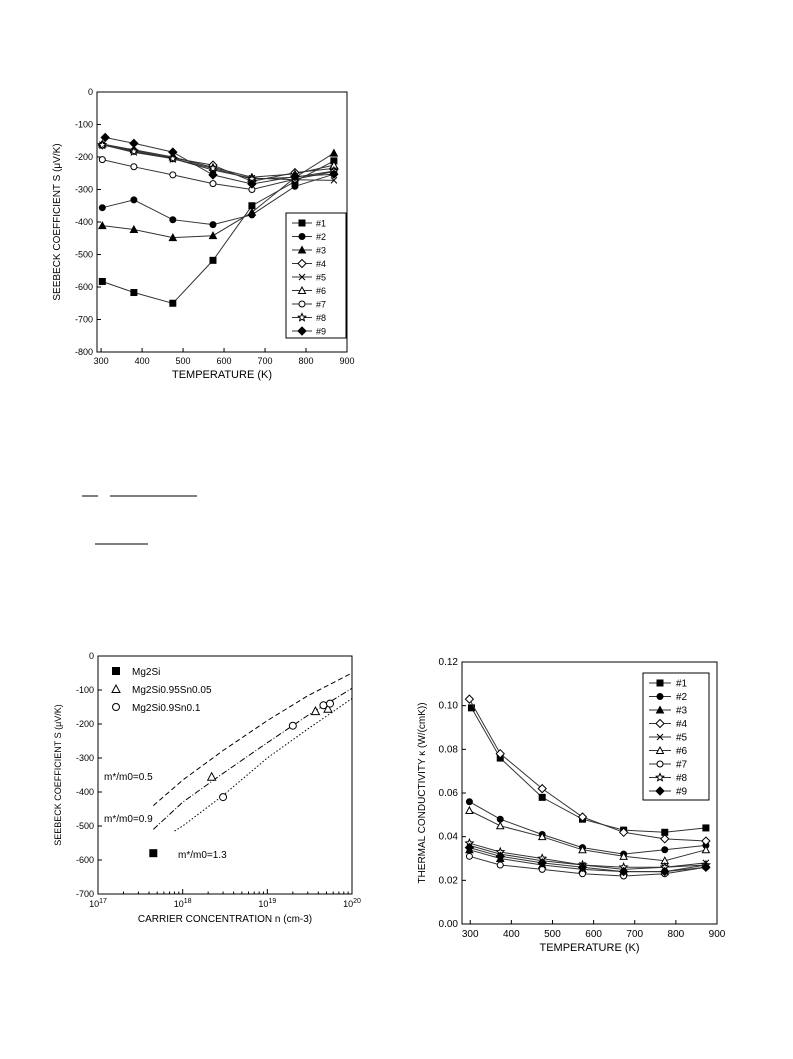 The height and width of the screenshot is (1059, 793). What do you see at coordinates (225, 775) in the screenshot?
I see `plot-frame` at bounding box center [225, 775].